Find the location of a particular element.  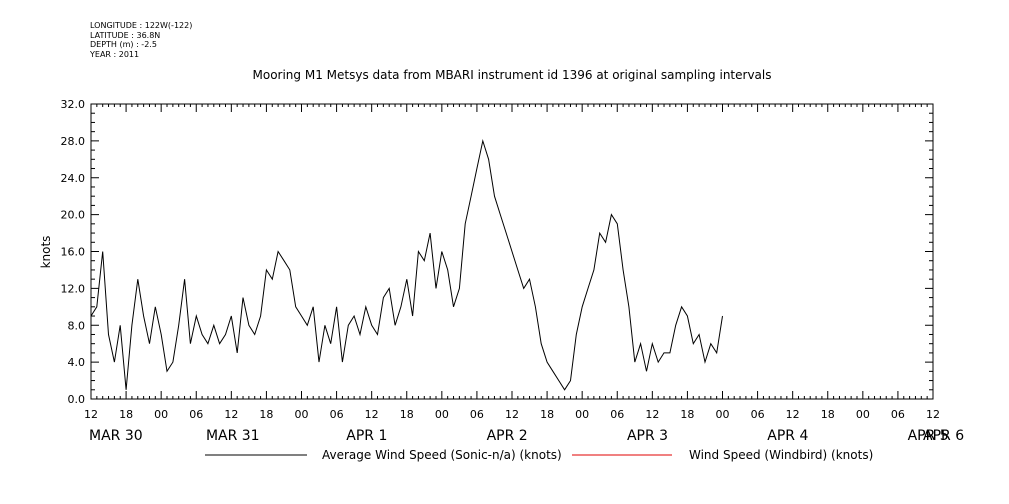

depth-label: DEPTH (m) : -2.5 is located at coordinates (123, 44).